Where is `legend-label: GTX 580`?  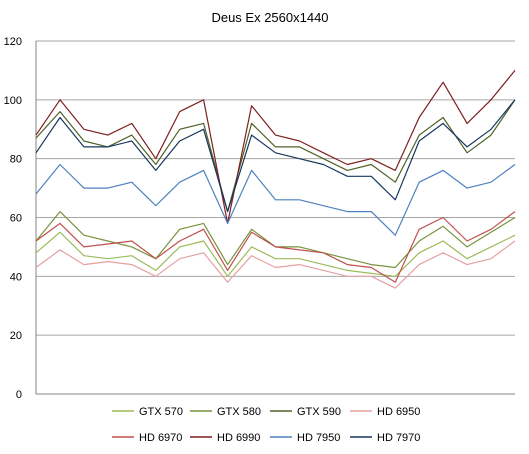
legend-label: GTX 580 is located at coordinates (239, 412).